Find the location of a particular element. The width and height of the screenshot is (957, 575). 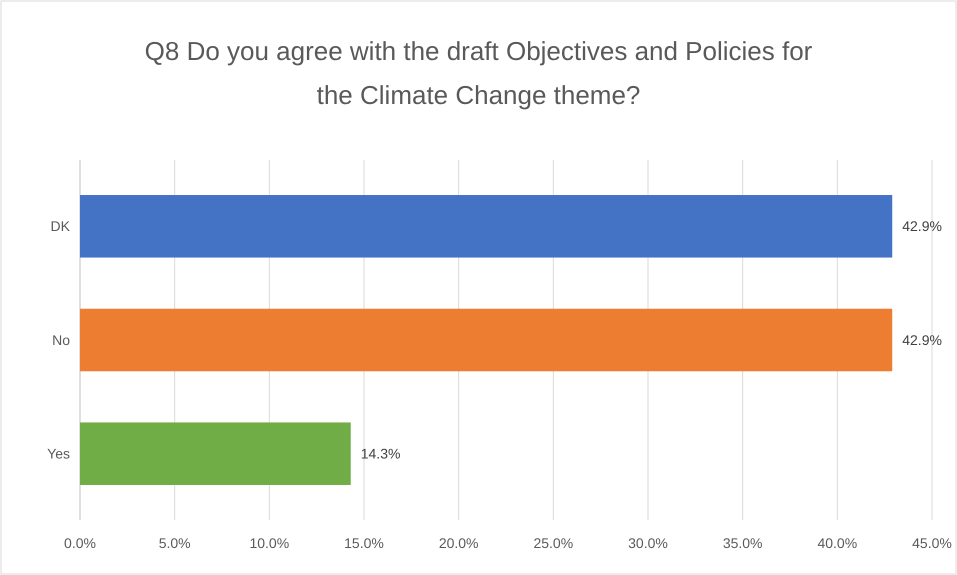

x-tick-label: 0.0% is located at coordinates (80, 543).